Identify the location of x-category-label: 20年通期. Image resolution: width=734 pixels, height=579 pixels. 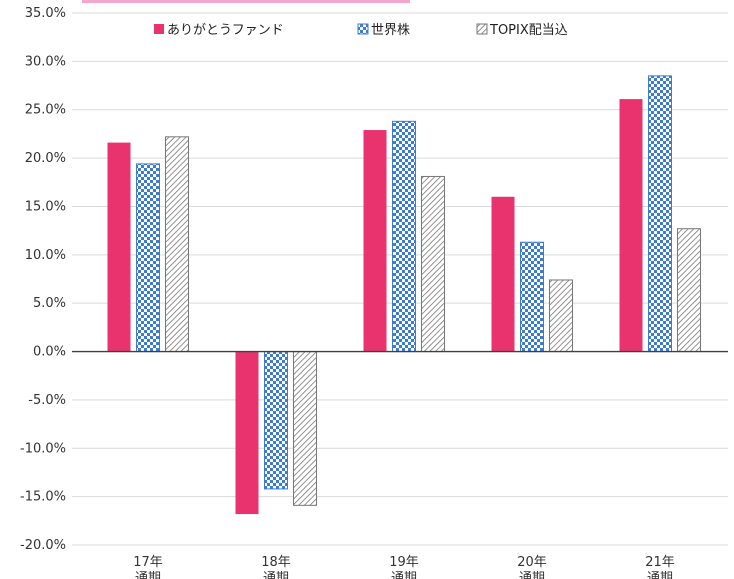
(532, 567).